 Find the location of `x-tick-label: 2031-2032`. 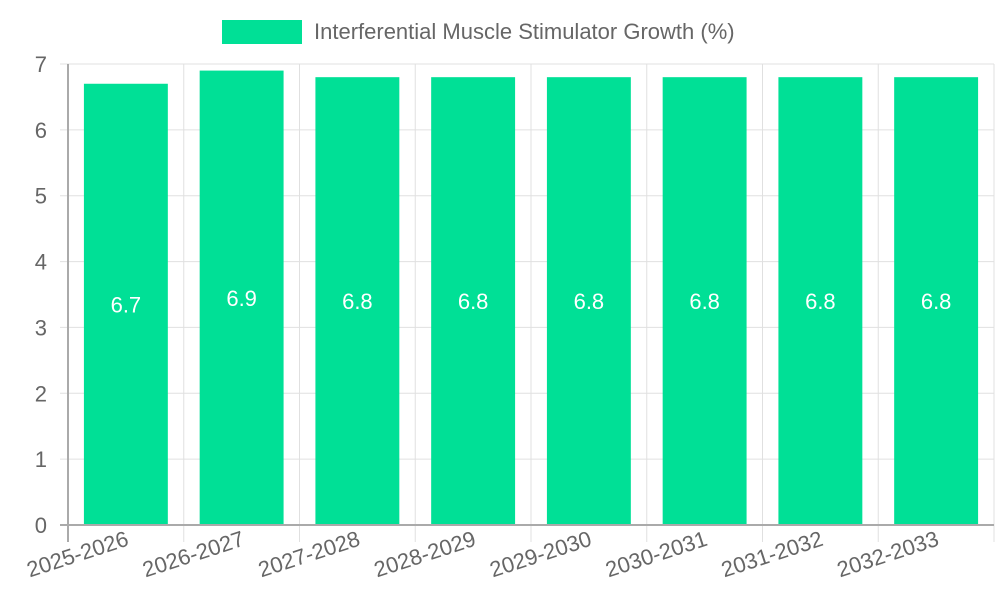

x-tick-label: 2031-2032 is located at coordinates (772, 554).